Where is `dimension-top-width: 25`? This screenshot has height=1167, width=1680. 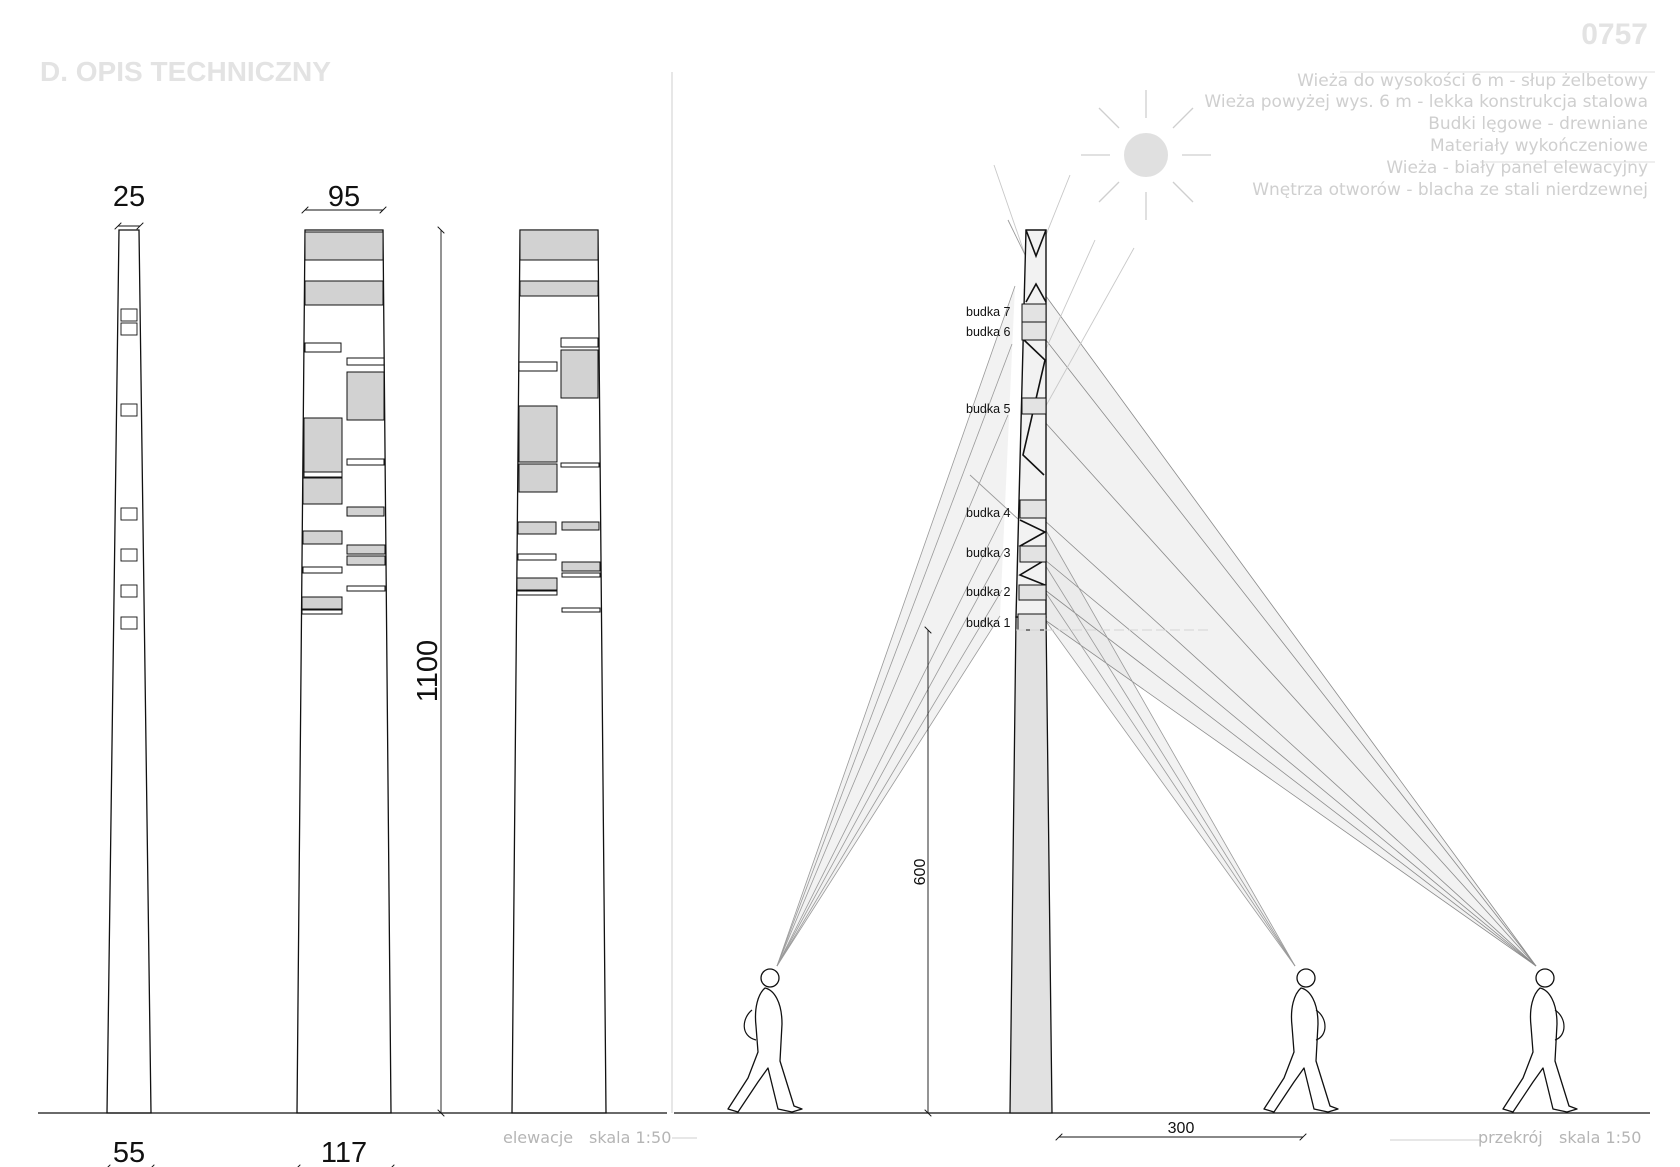
dimension-top-width: 25 is located at coordinates (129, 197).